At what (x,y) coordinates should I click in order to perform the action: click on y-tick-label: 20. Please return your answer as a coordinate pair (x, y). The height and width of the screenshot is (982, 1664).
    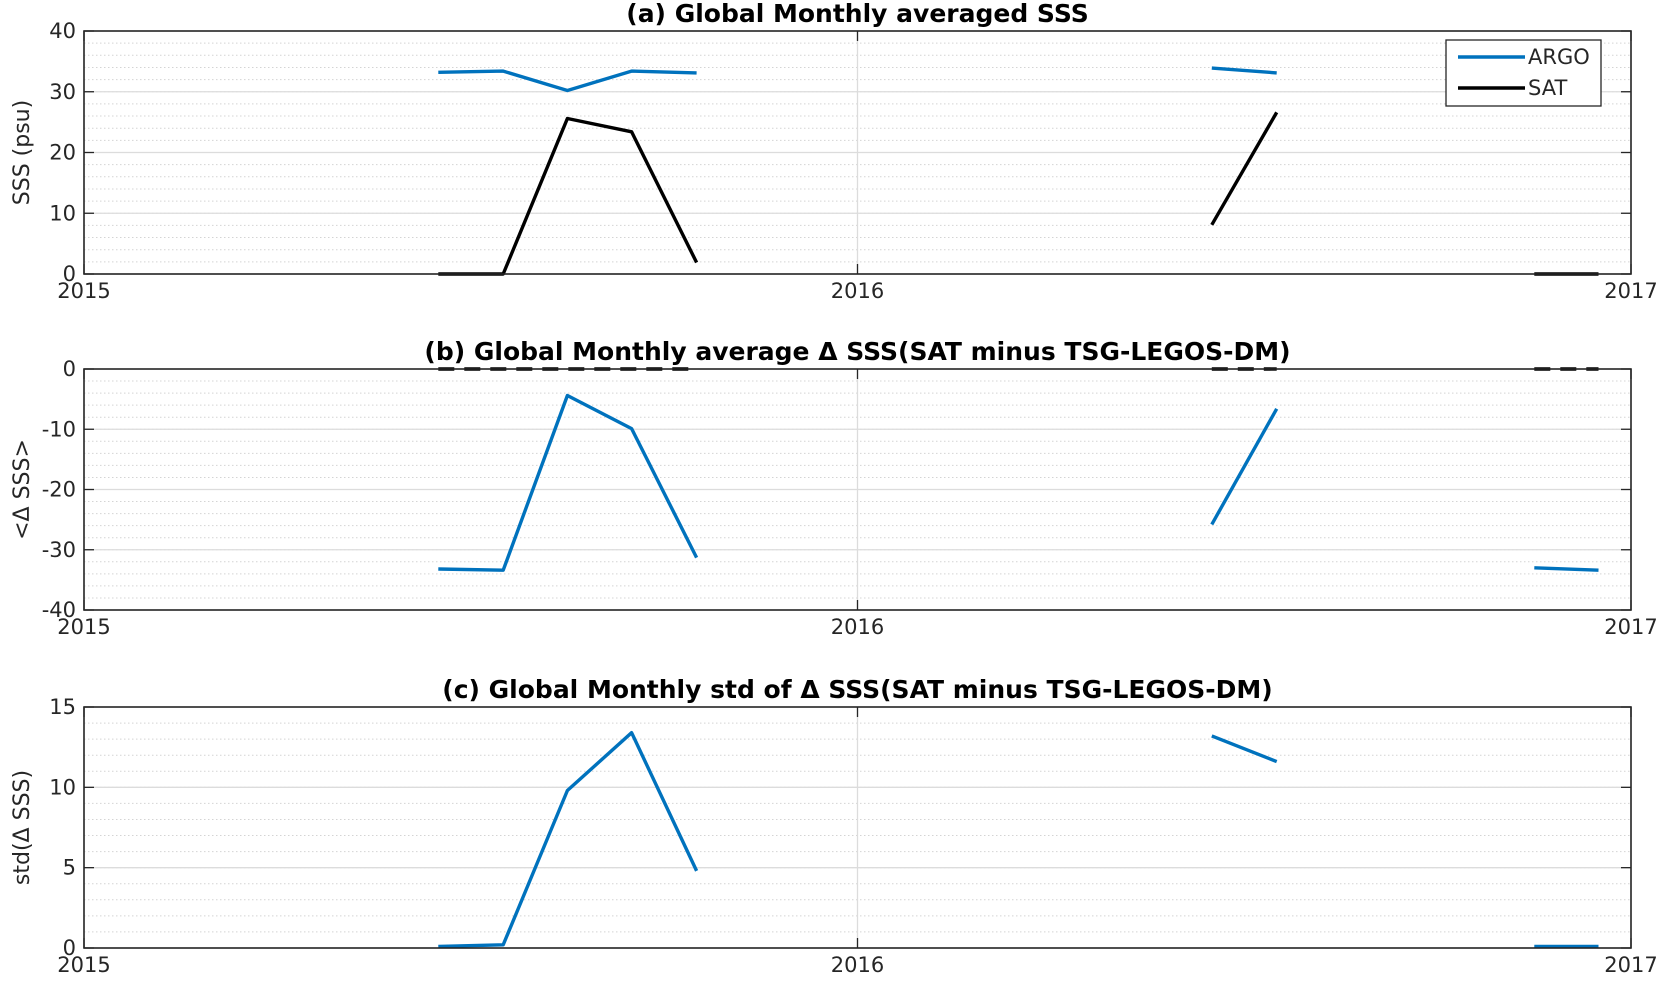
    Looking at the image, I should click on (62, 153).